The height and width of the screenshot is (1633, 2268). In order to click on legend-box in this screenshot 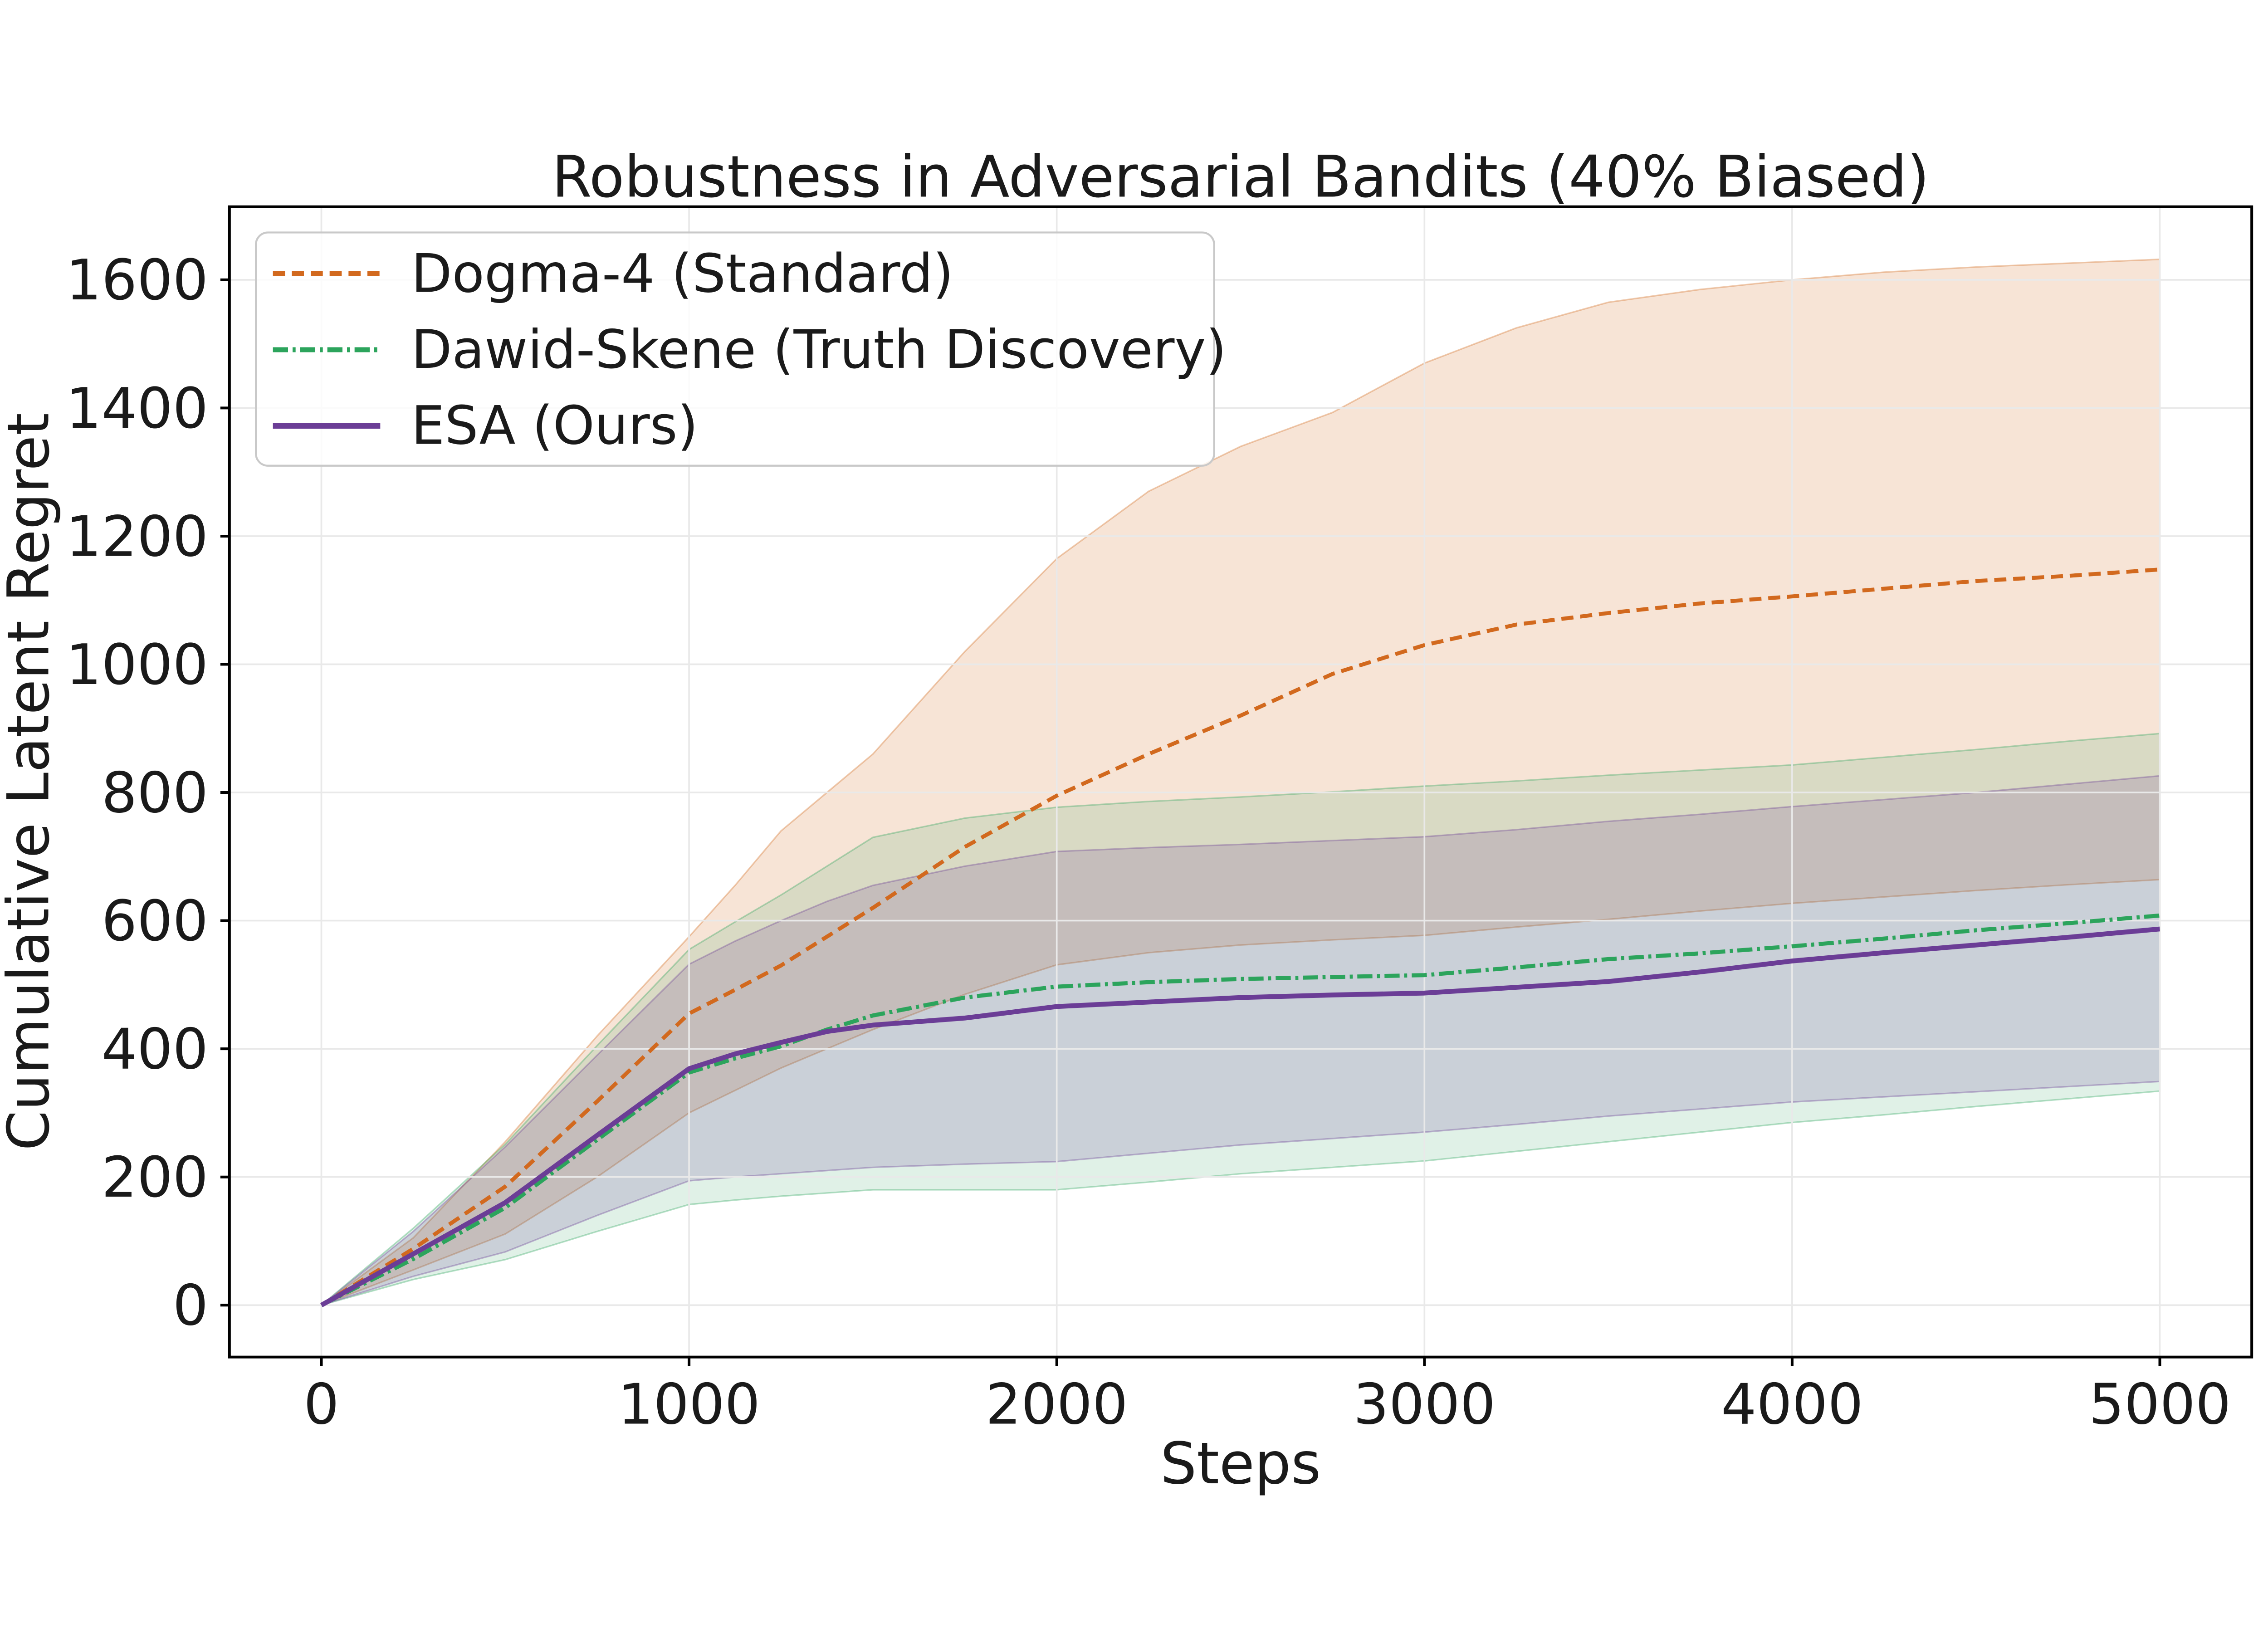, I will do `click(735, 349)`.